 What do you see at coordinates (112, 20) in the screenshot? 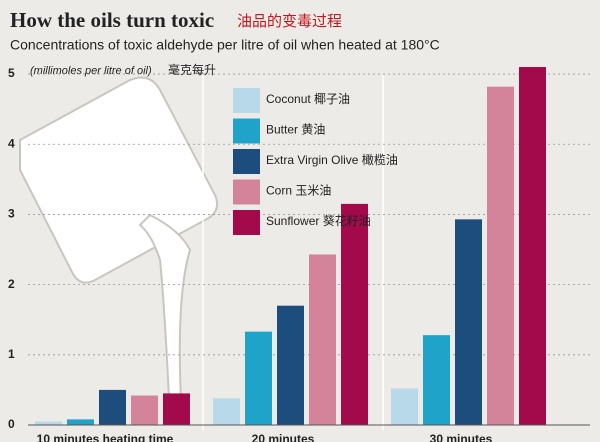
I see `chart-title: How the oils turn toxic` at bounding box center [112, 20].